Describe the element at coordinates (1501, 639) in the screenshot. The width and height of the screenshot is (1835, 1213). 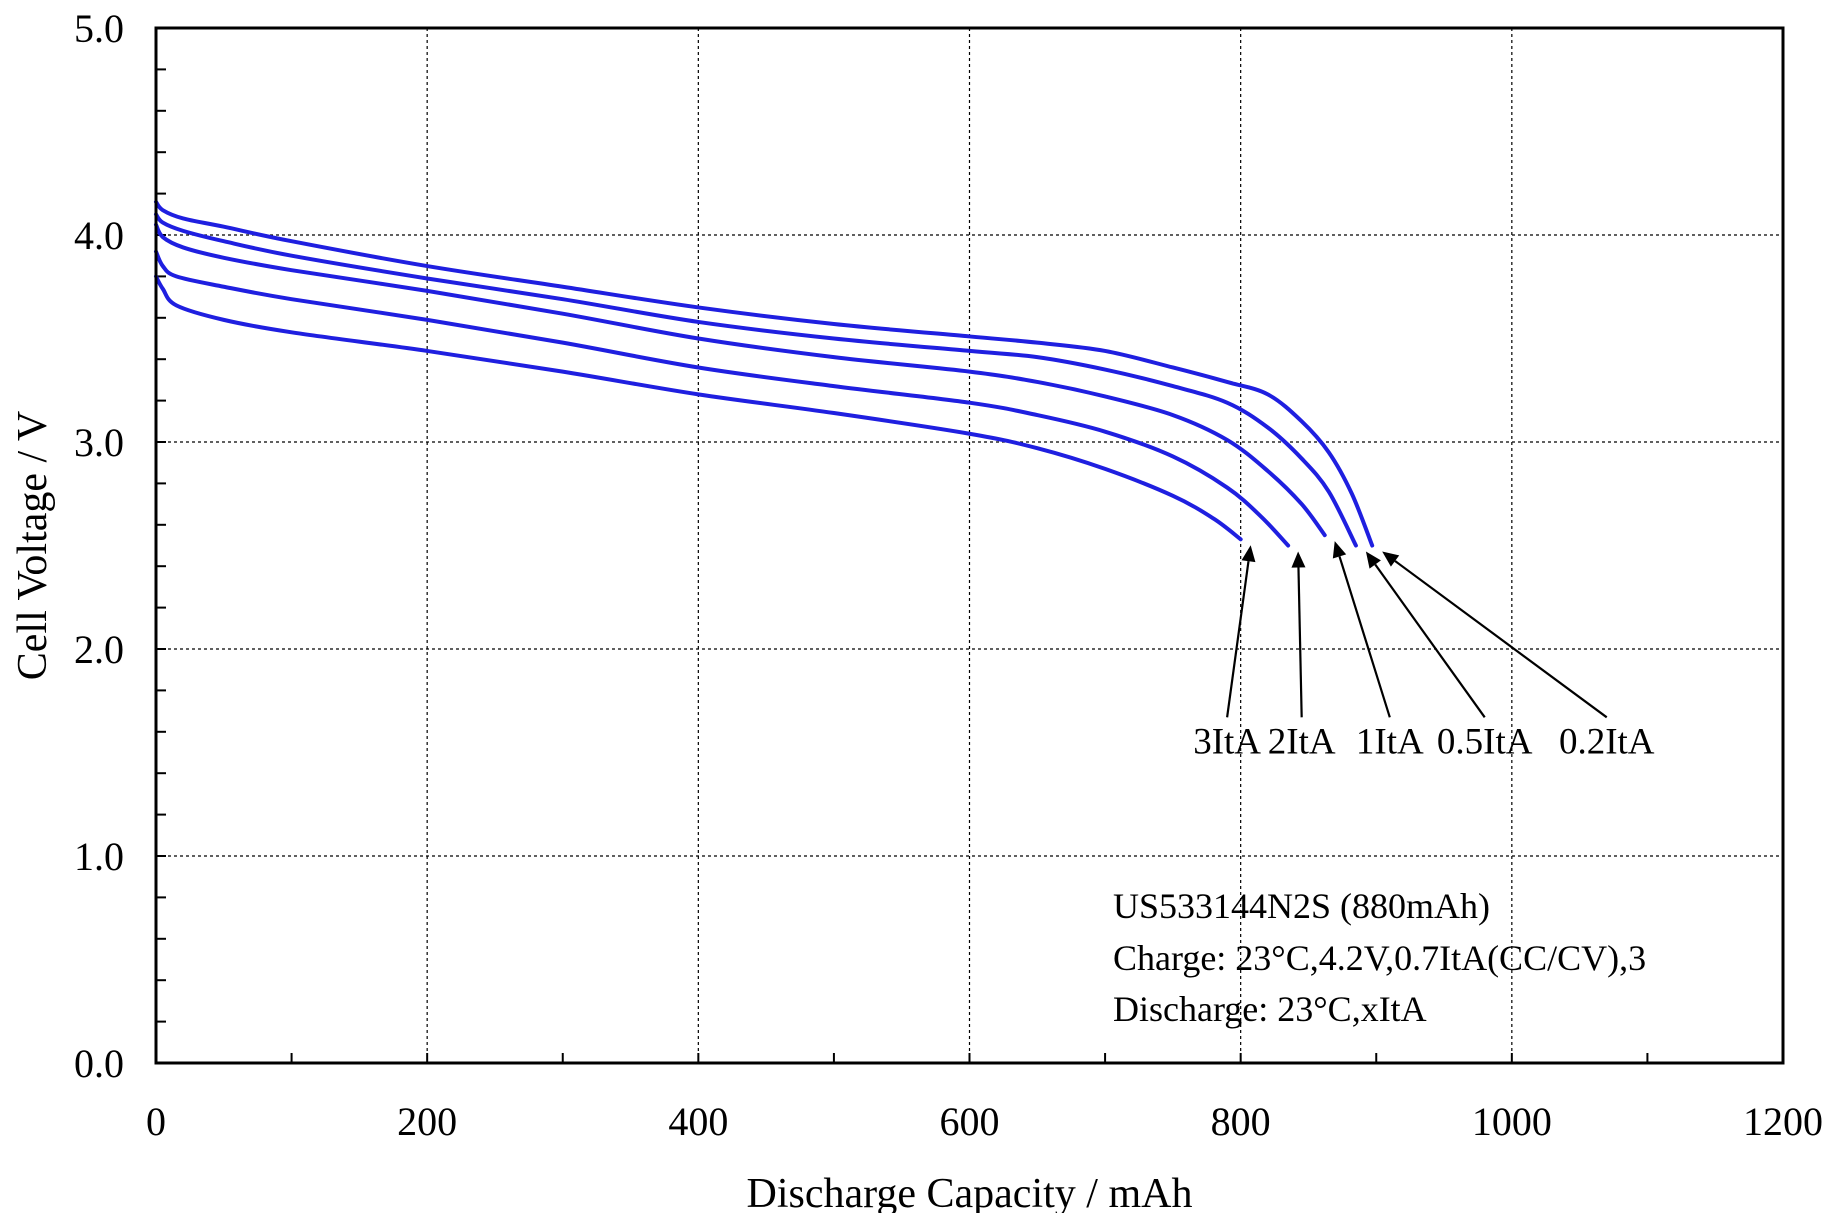
I see `arrow-0-2ItA` at that location.